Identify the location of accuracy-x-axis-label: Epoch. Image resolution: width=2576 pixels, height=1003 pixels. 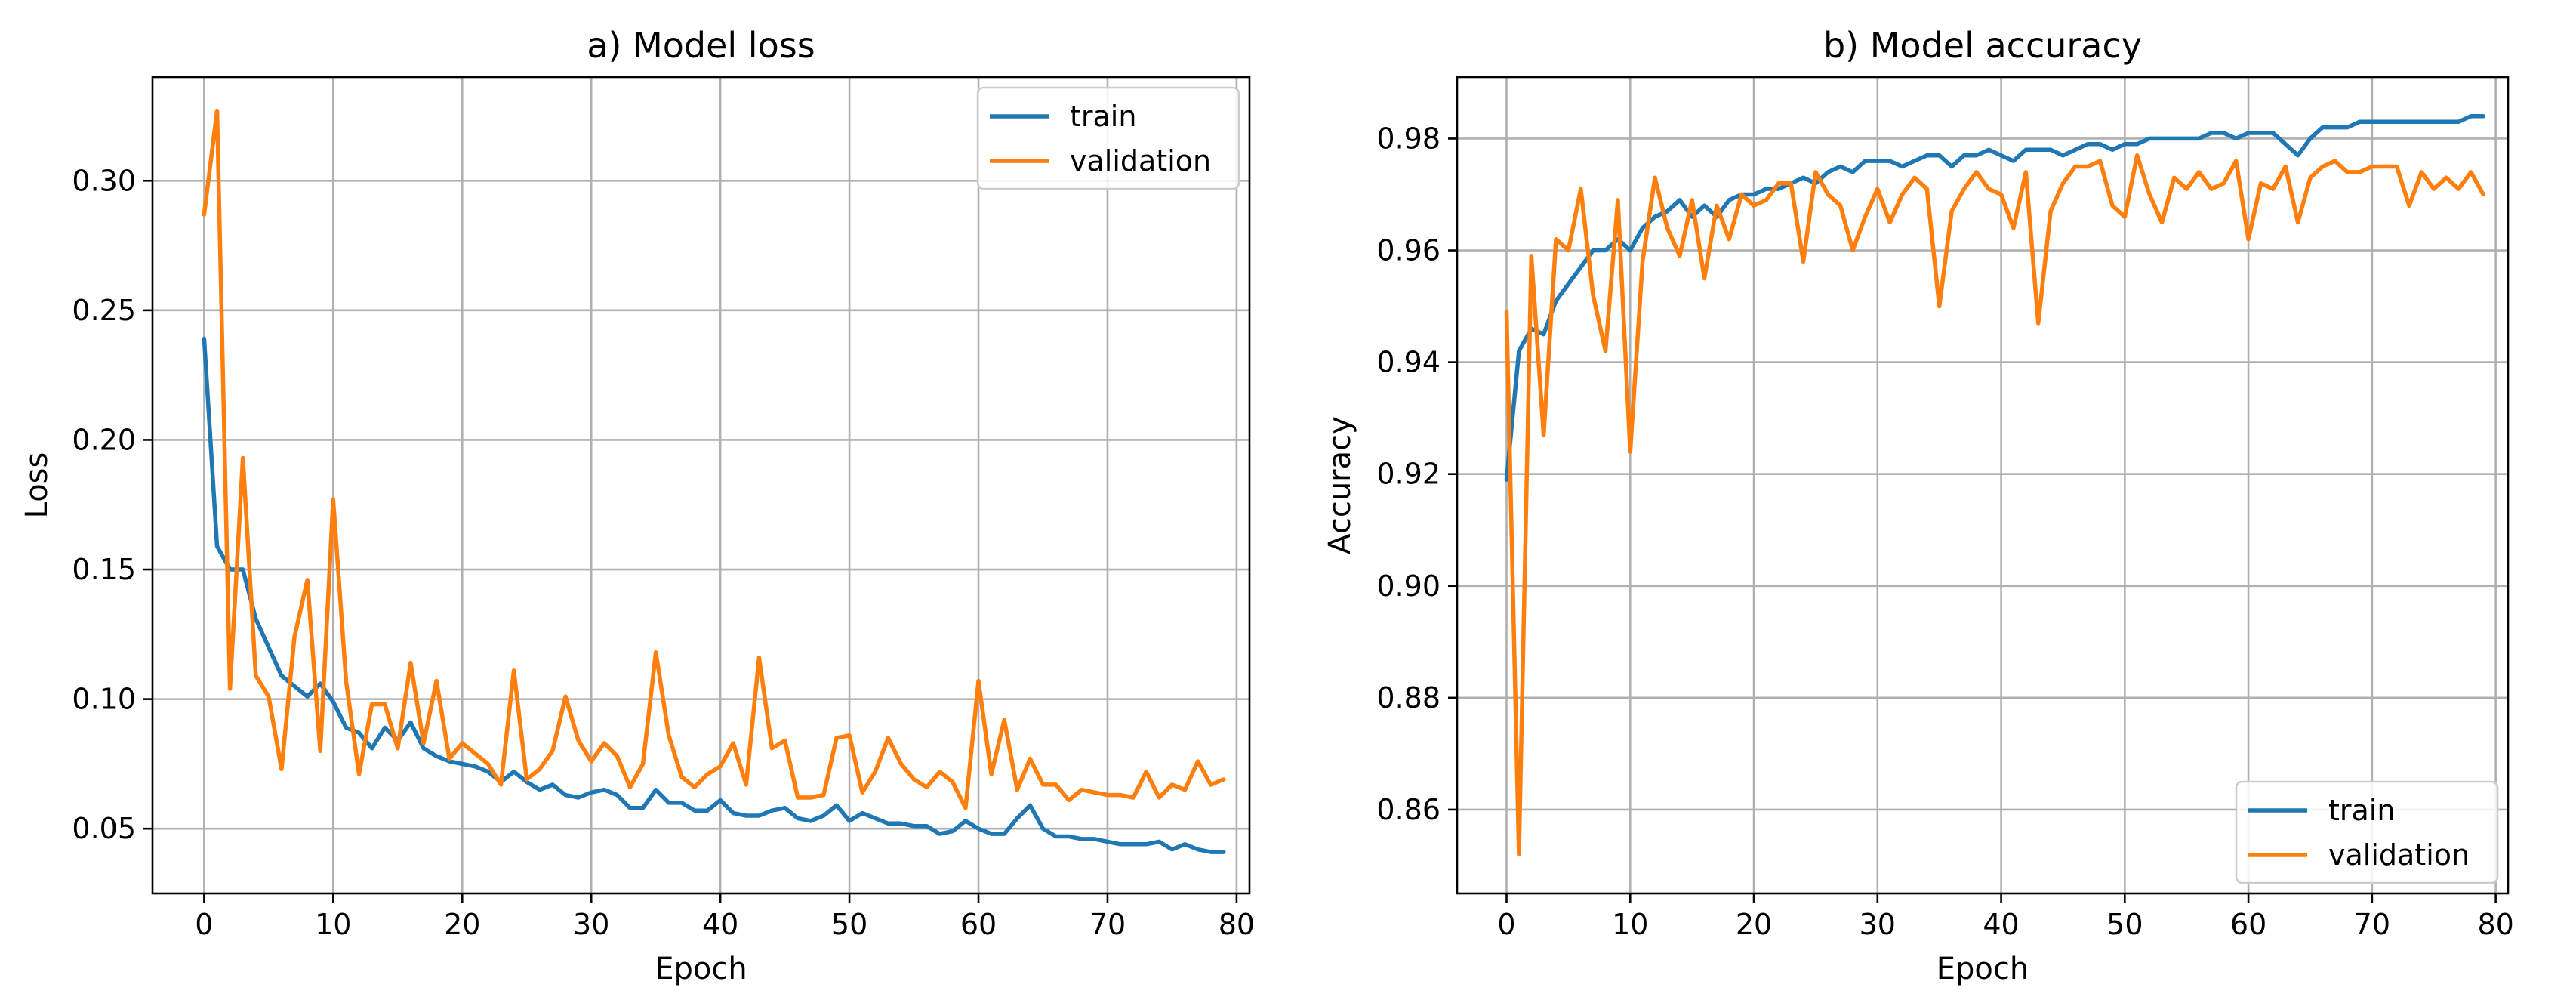
(1983, 969).